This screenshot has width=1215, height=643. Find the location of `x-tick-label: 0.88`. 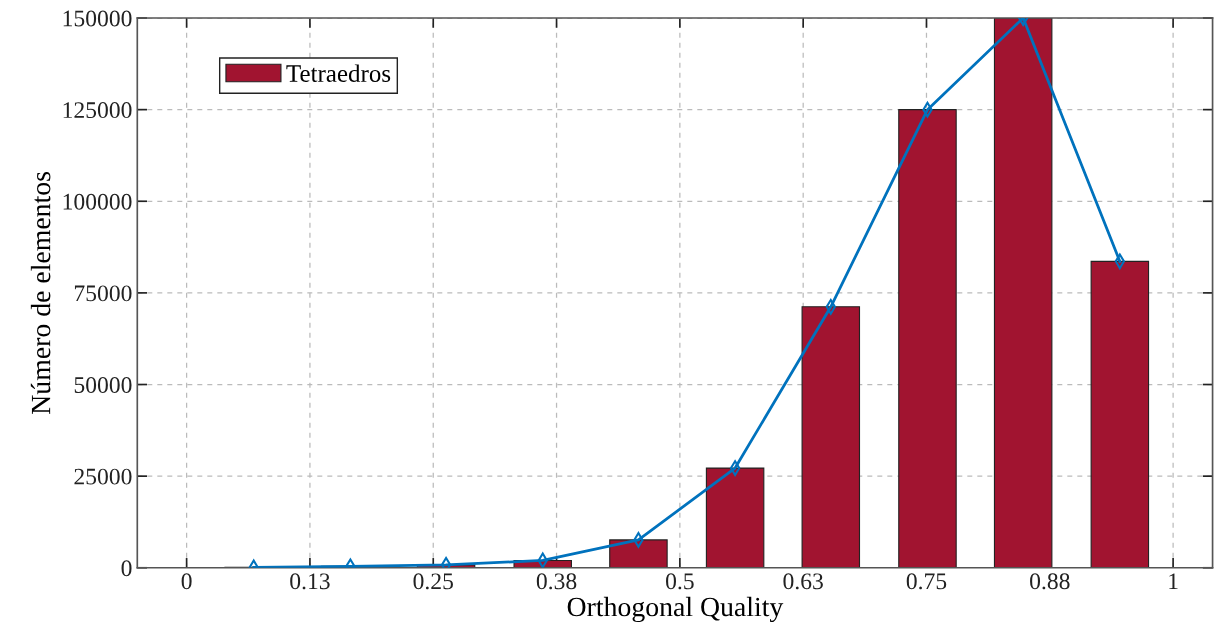

x-tick-label: 0.88 is located at coordinates (1050, 581).